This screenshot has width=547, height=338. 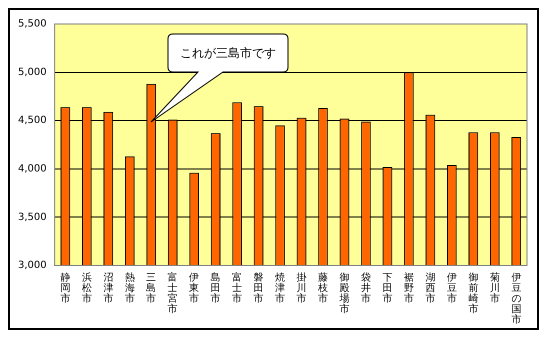 I want to click on x-tick-label: 富士市, so click(x=237, y=287).